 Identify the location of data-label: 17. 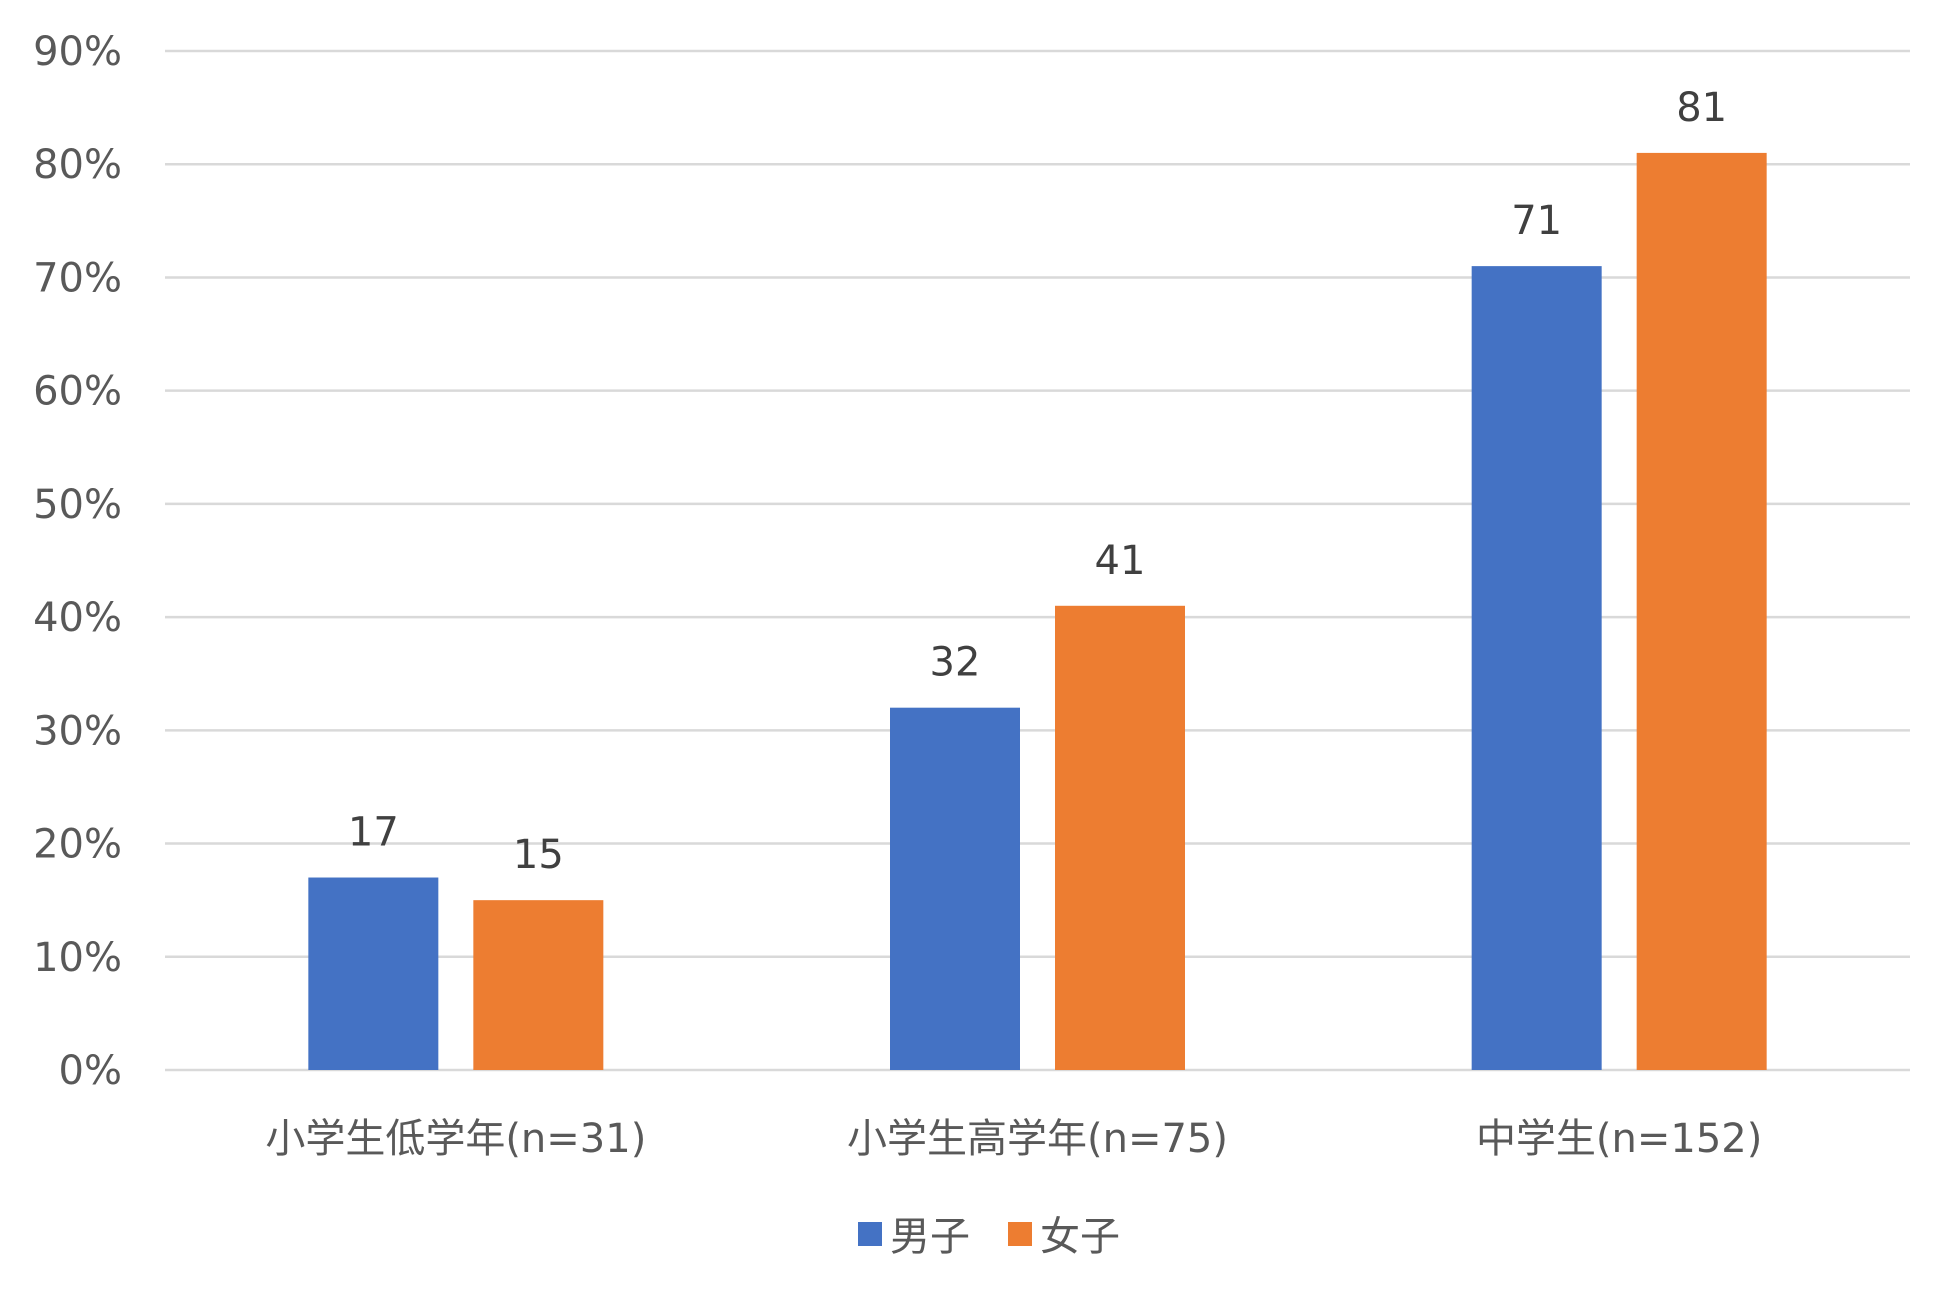
(373, 833).